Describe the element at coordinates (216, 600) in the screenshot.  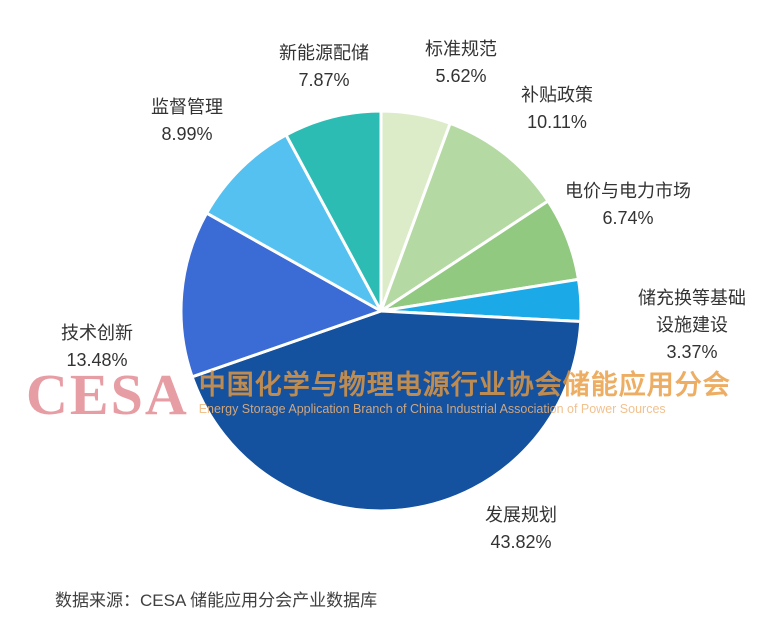
I see `data-source-note: 数据来源：CESA 储能应用分会产业数据库` at that location.